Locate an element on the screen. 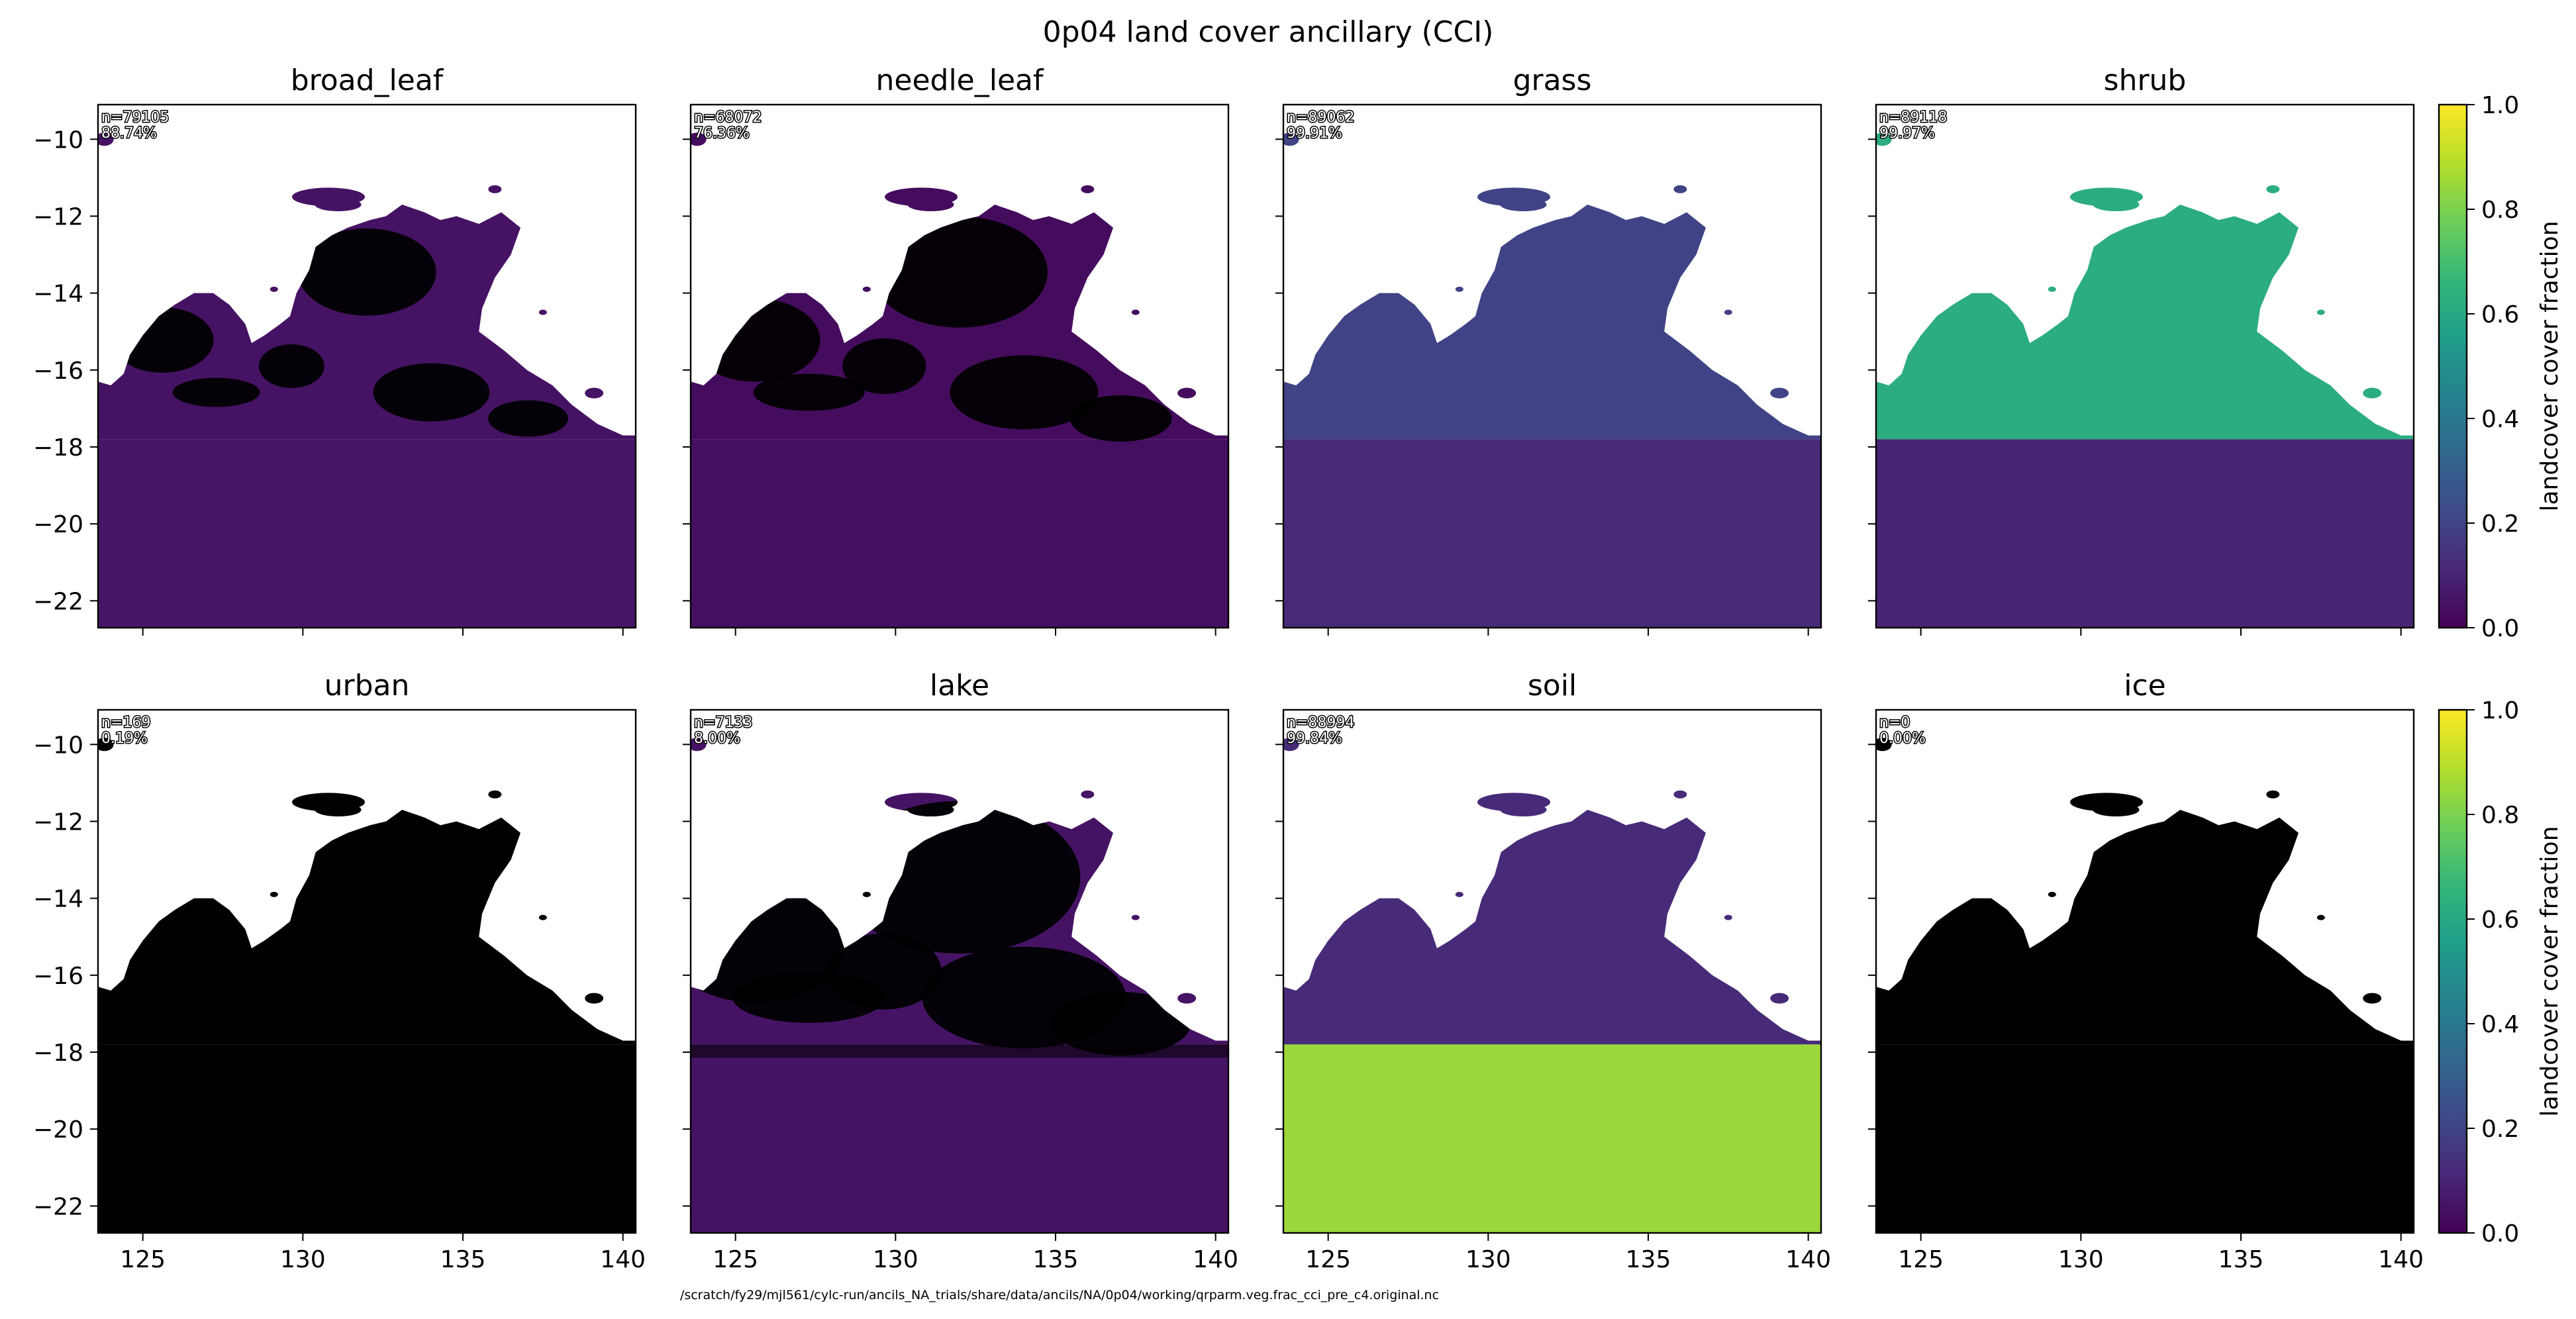  coverage-percent: 0.00% is located at coordinates (1902, 738).